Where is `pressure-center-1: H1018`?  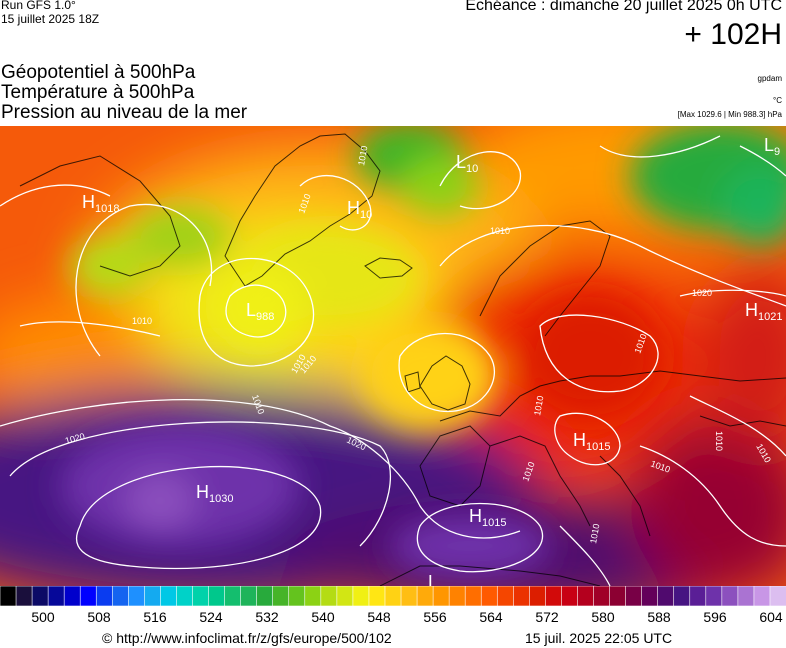 pressure-center-1: H1018 is located at coordinates (100, 203).